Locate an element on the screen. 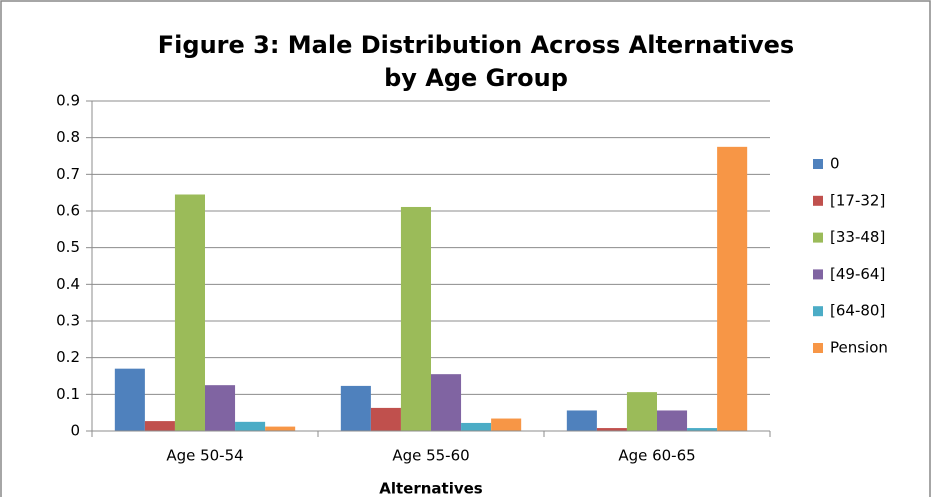 The width and height of the screenshot is (931, 497). legend-label: [17-32] is located at coordinates (857, 200).